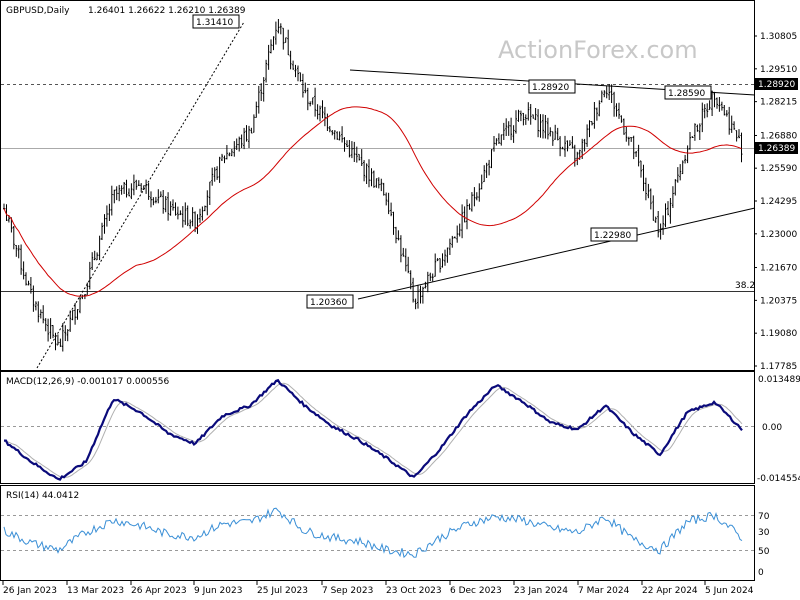 The width and height of the screenshot is (800, 600). I want to click on annotation-low: 1.20360, so click(330, 301).